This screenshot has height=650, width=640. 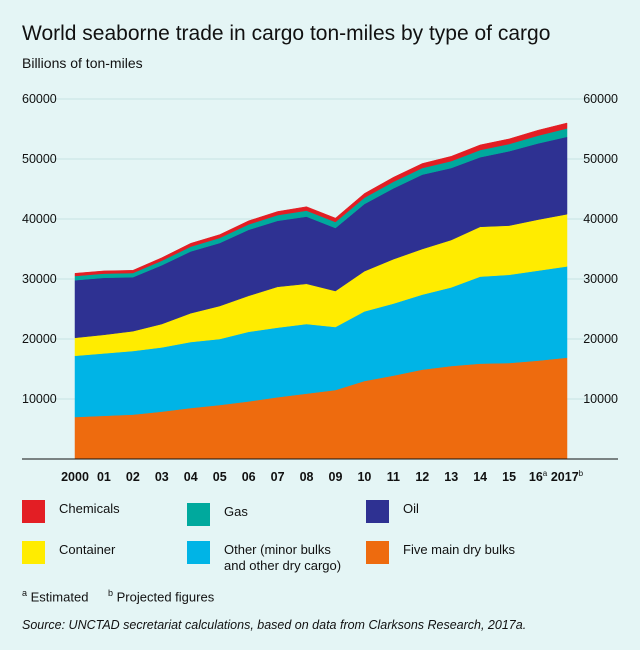 What do you see at coordinates (39, 99) in the screenshot?
I see `y-tick-left-60000: 60000` at bounding box center [39, 99].